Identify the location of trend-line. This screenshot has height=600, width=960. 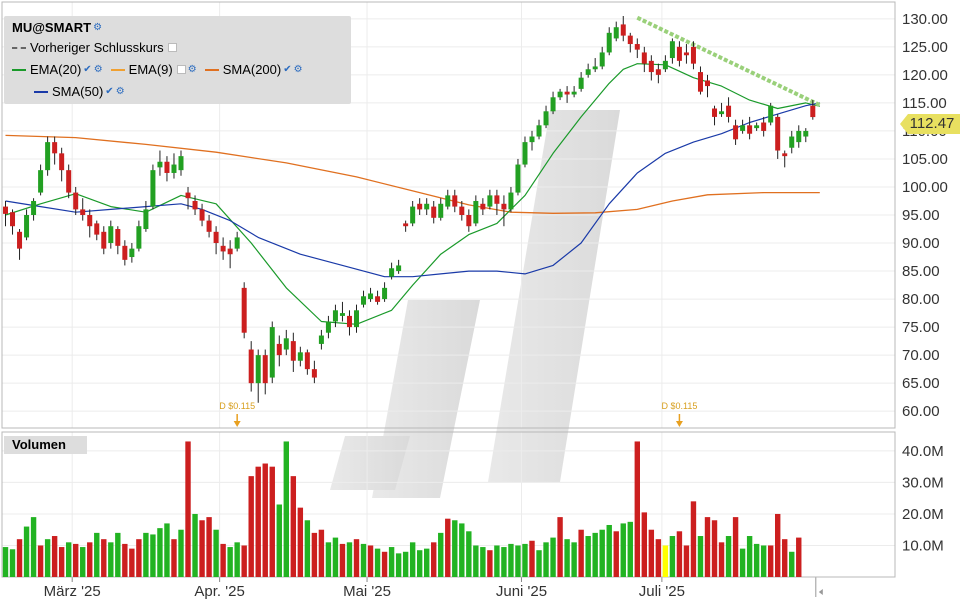
(728, 61).